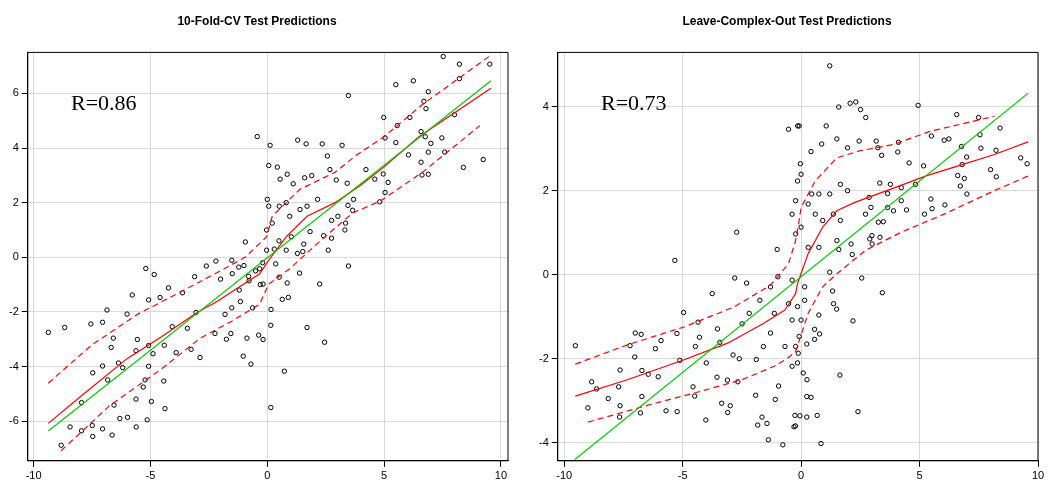  What do you see at coordinates (634, 103) in the screenshot?
I see `annotation: R=0.73` at bounding box center [634, 103].